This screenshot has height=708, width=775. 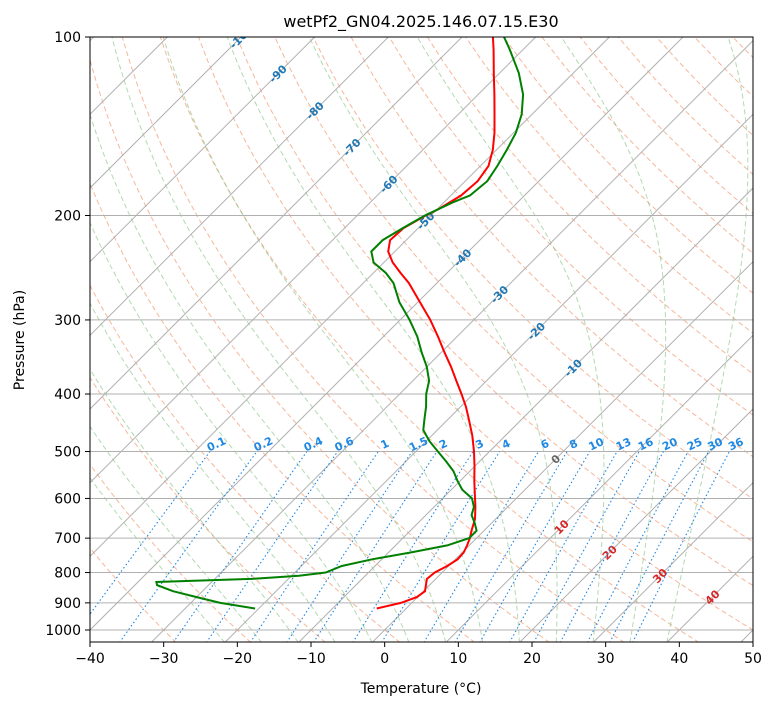 What do you see at coordinates (479, 444) in the screenshot?
I see `mixing-ratio-label: 3` at bounding box center [479, 444].